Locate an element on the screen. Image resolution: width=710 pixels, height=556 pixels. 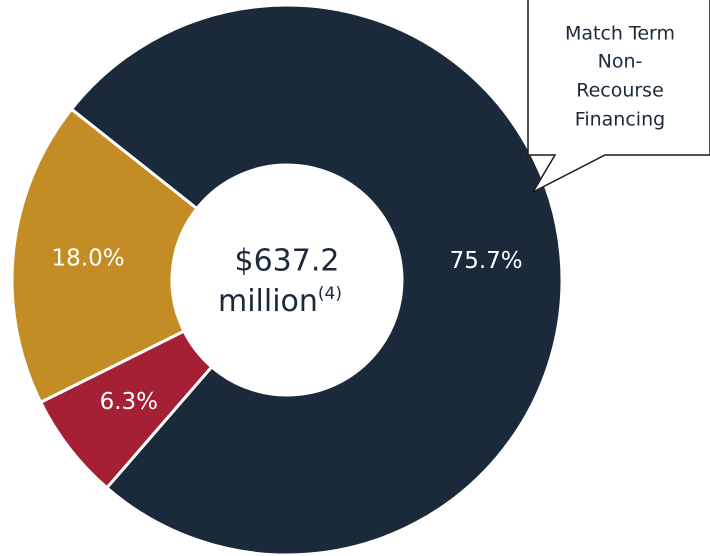
callout-text: Recourse is located at coordinates (620, 91).